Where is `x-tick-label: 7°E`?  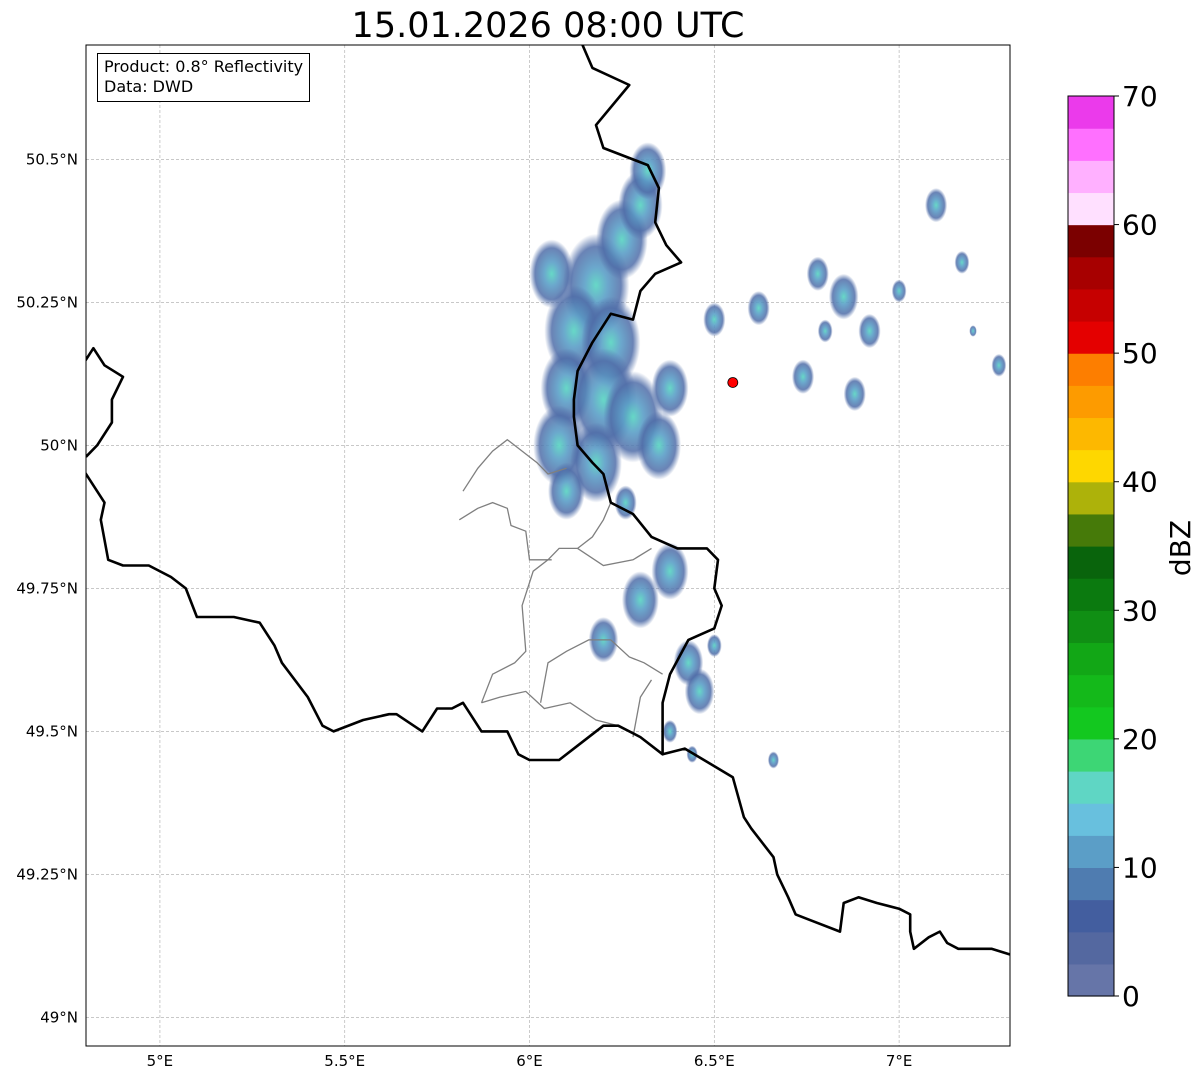
x-tick-label: 7°E is located at coordinates (899, 1061).